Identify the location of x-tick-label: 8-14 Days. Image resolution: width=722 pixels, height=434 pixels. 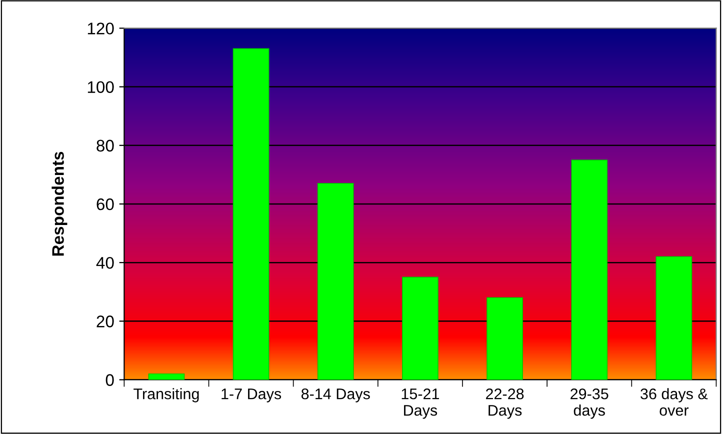
(335, 395).